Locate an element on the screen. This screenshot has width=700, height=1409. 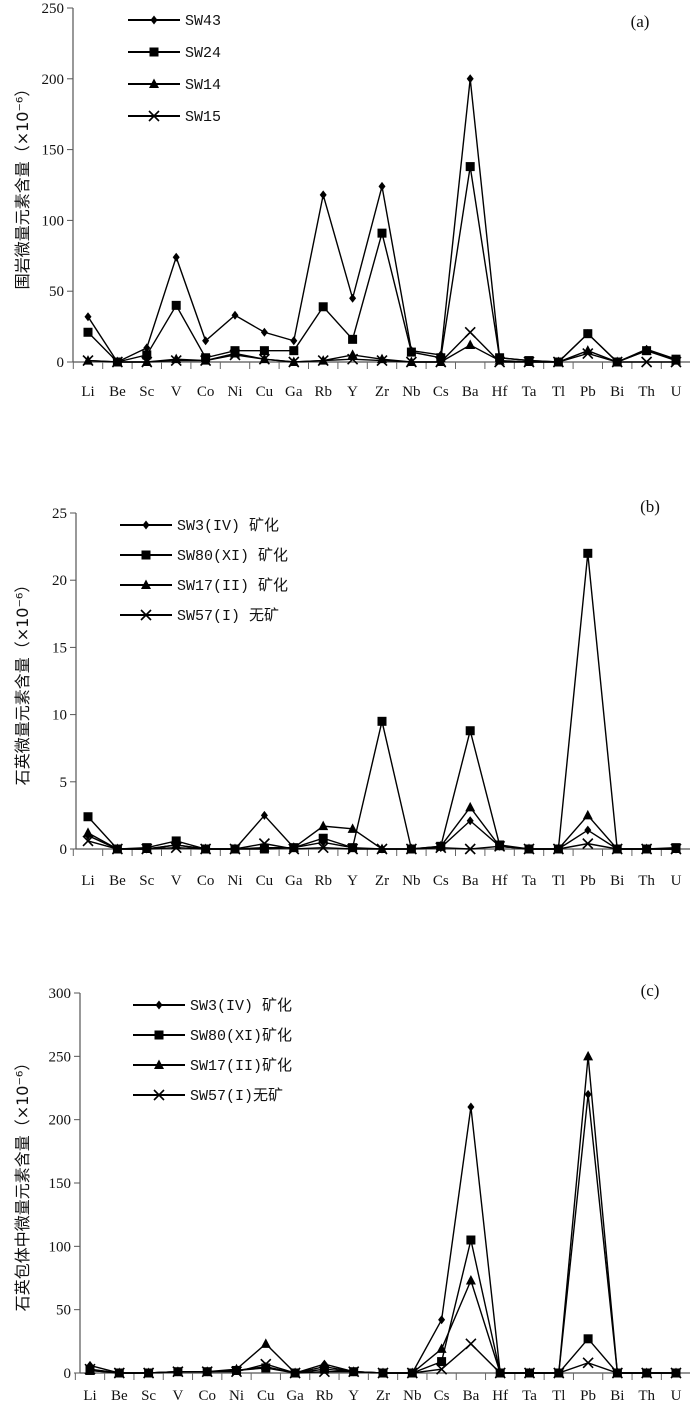
y-tick-label: 25 is located at coordinates (59, 514).